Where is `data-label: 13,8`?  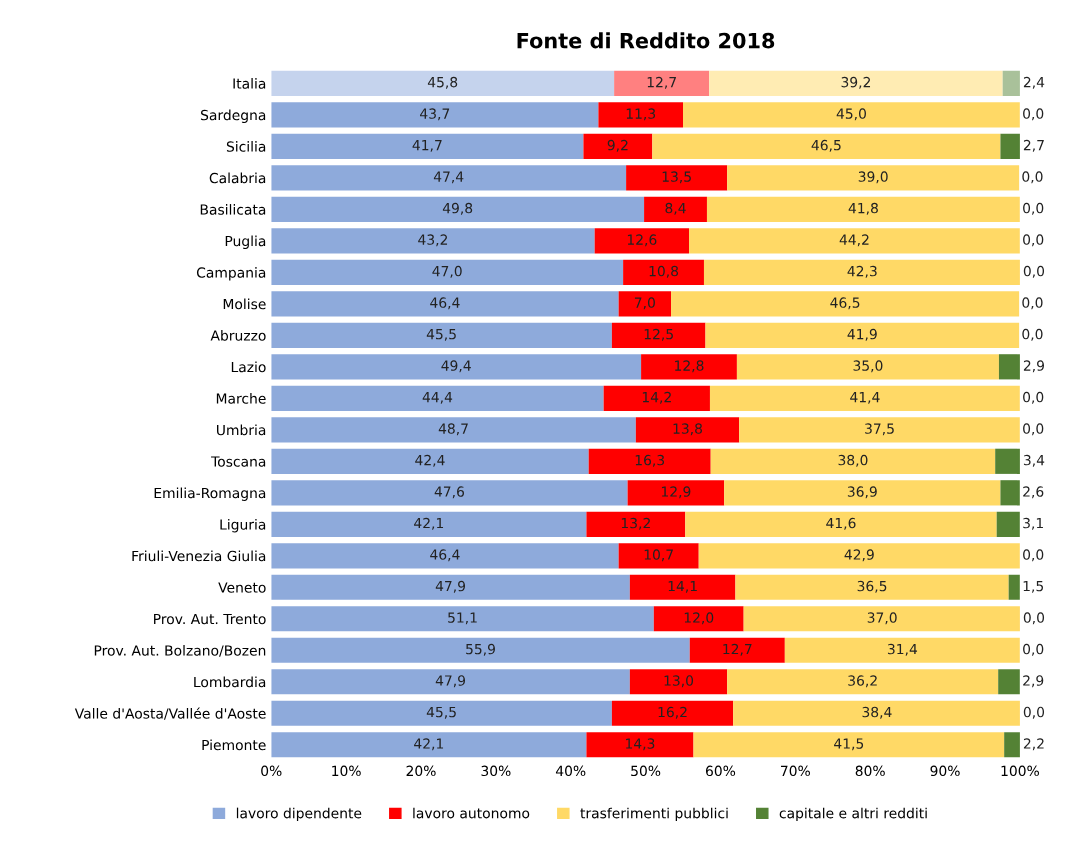
data-label: 13,8 is located at coordinates (688, 429).